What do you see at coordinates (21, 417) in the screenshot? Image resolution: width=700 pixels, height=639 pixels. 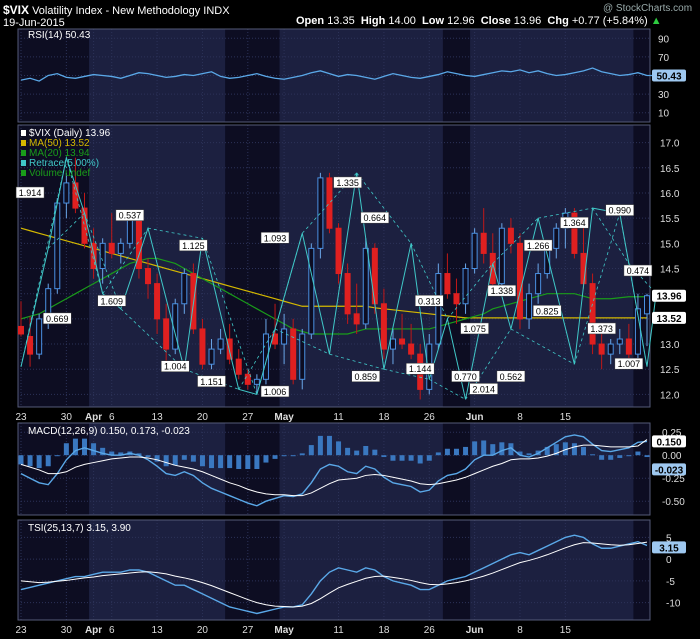 I see `x-axis-label: 23` at bounding box center [21, 417].